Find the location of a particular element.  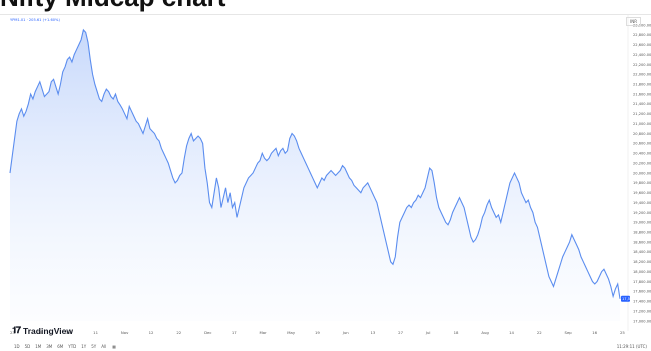

x-tick-label: 17 is located at coordinates (234, 332).